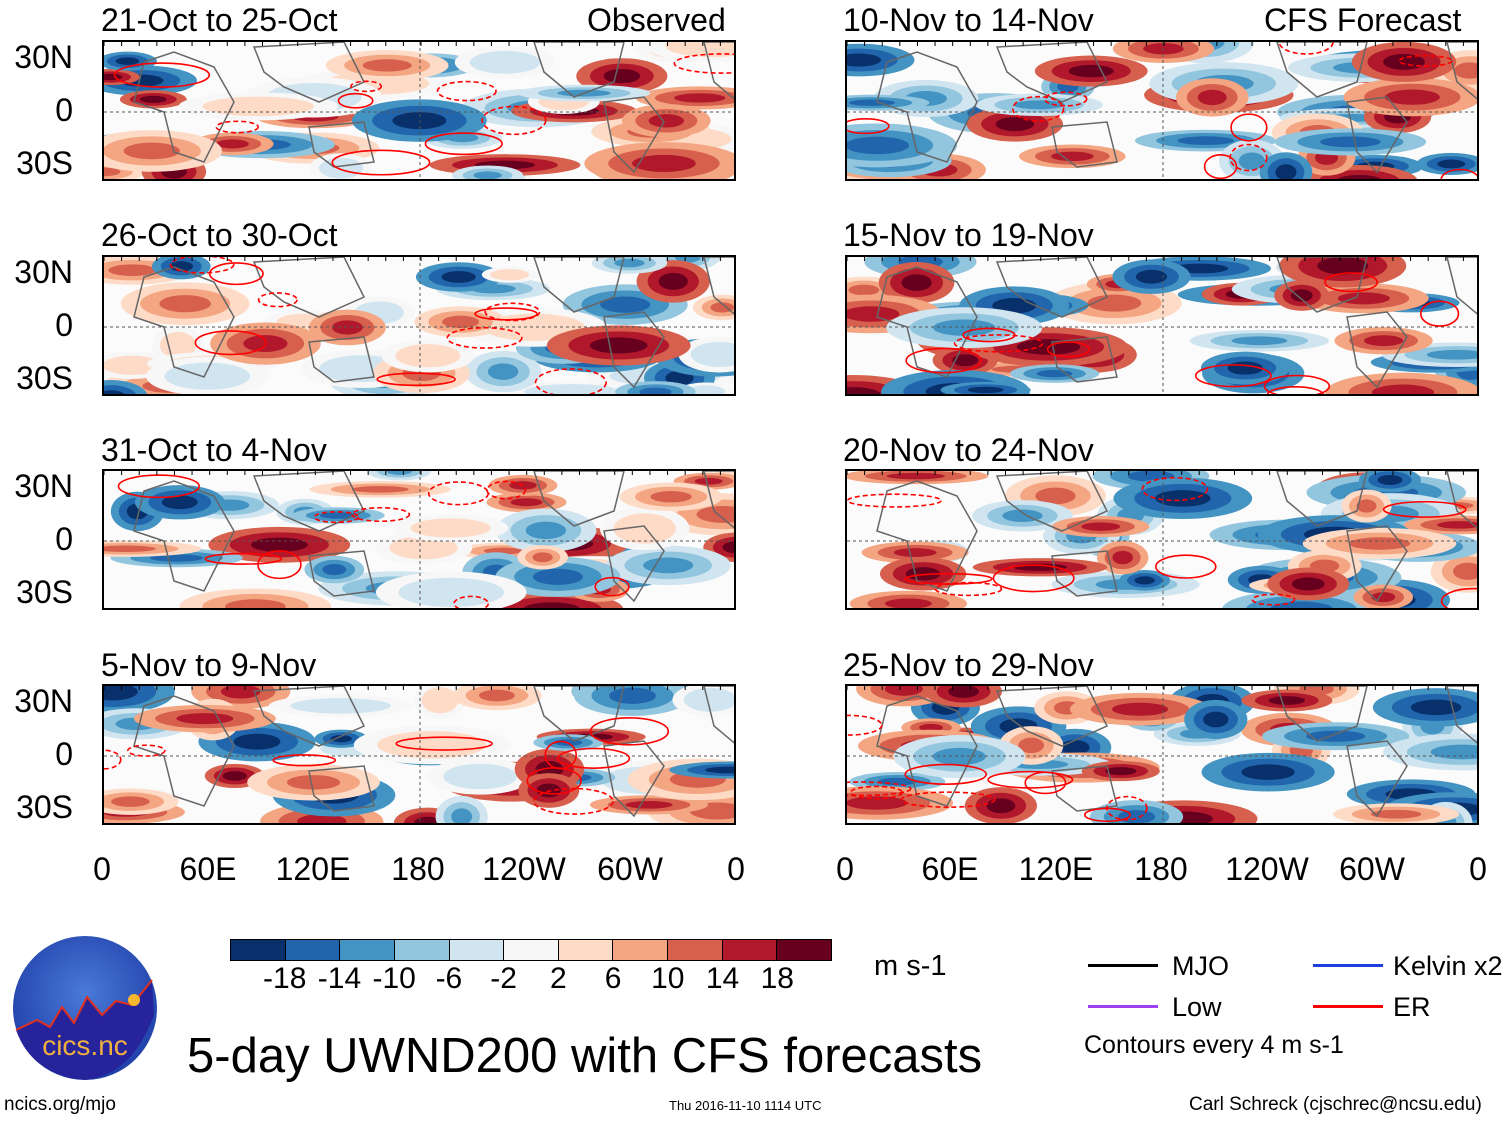 This screenshot has width=1510, height=1121. Describe the element at coordinates (1348, 965) in the screenshot. I see `legend-line-kelvin` at that location.